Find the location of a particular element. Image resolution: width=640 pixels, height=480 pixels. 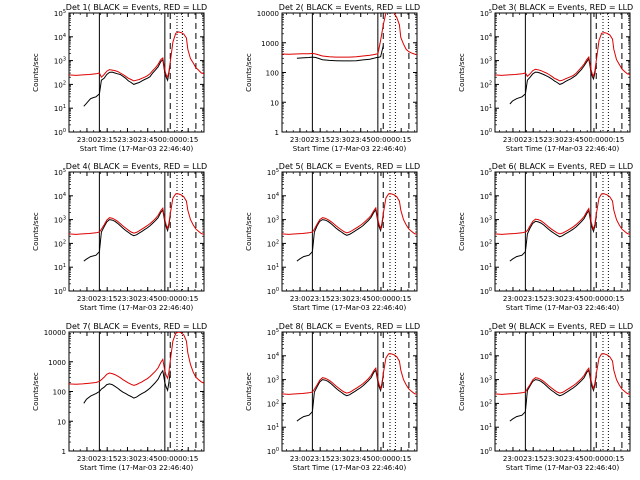

y-tick-label: 10² is located at coordinates (60, 84).